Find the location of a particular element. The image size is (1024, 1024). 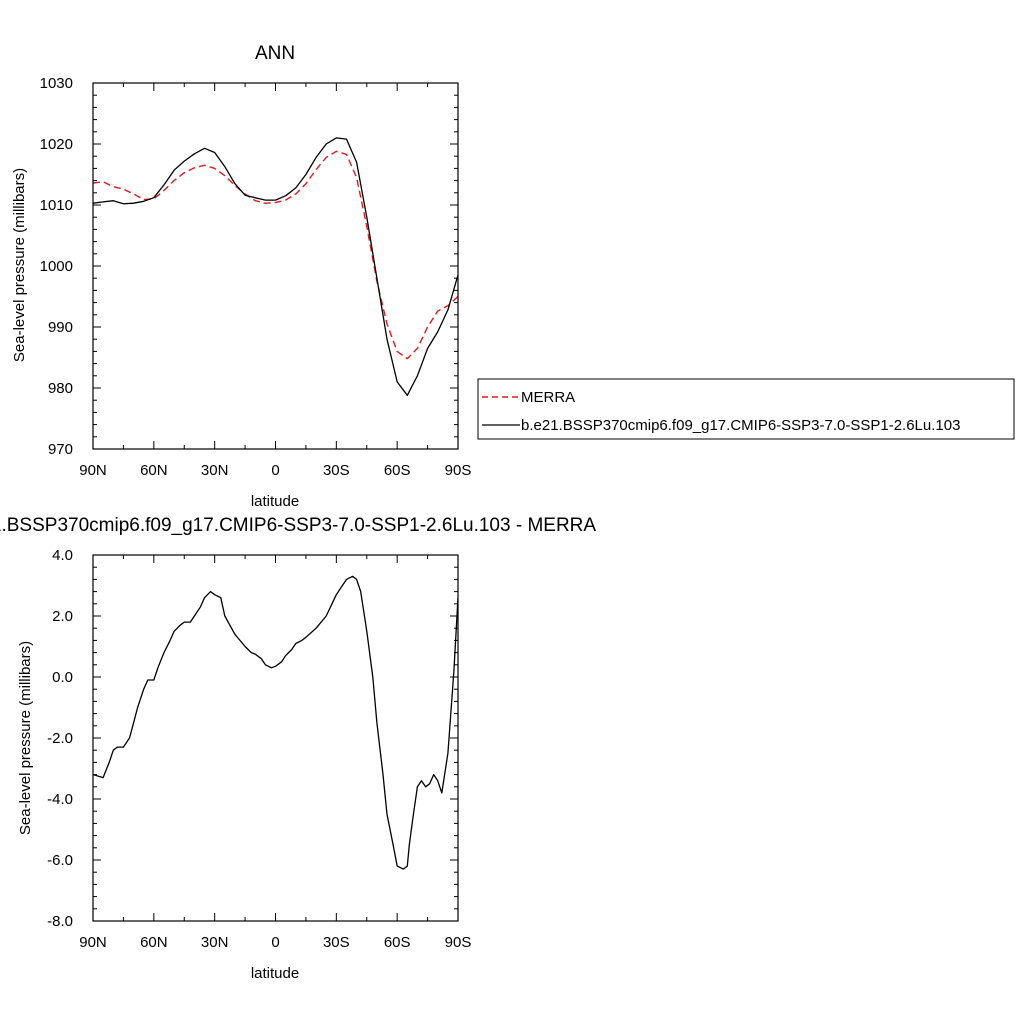

bottom-x-tick-label: 30S is located at coordinates (336, 942).